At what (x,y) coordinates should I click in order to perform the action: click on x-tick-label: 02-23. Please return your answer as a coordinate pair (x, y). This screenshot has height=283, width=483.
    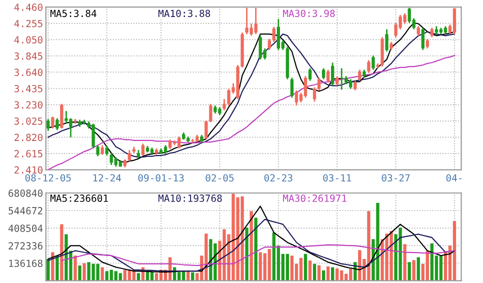
    Looking at the image, I should click on (278, 178).